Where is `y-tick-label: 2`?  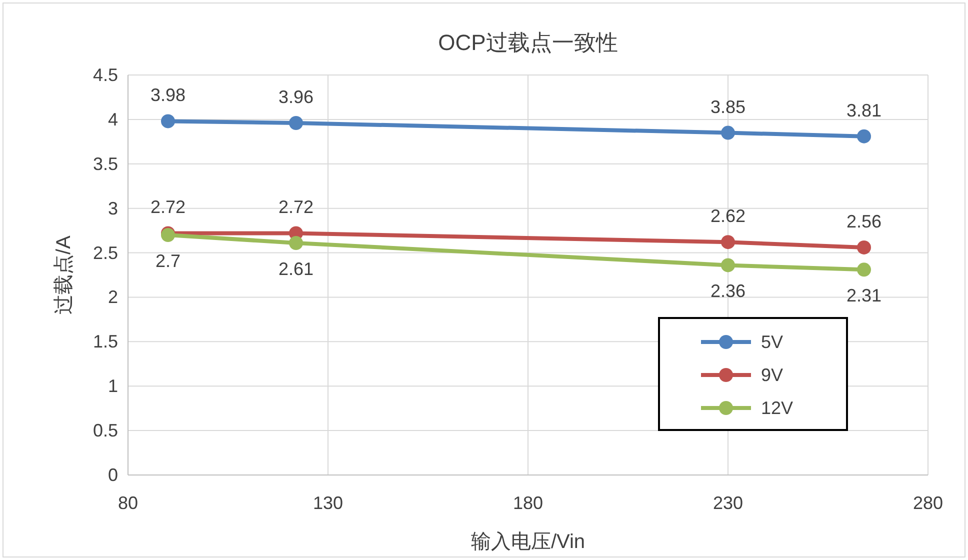 y-tick-label: 2 is located at coordinates (113, 297).